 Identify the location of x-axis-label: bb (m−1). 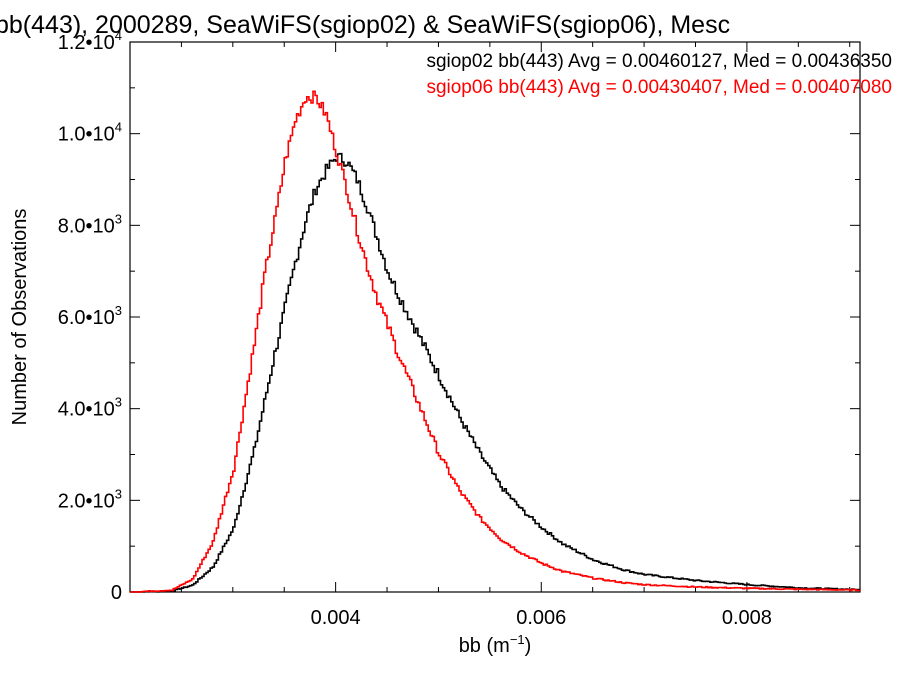
(495, 644).